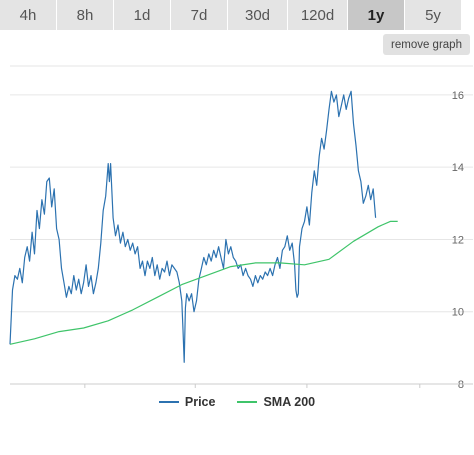 The width and height of the screenshot is (474, 455). I want to click on remove-graph-button: remove graph, so click(426, 44).